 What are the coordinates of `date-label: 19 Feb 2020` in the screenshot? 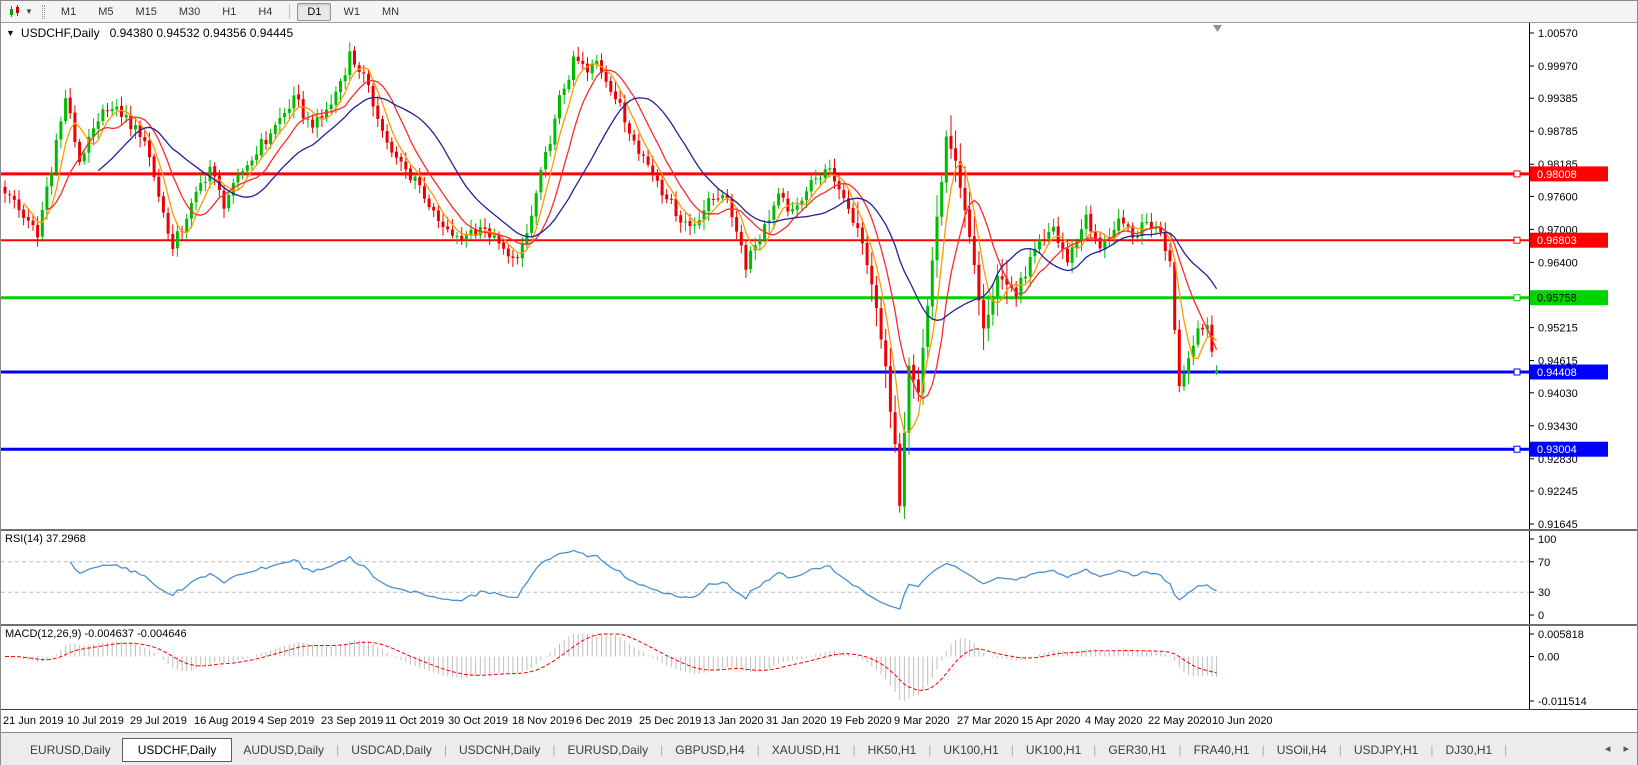 It's located at (861, 721).